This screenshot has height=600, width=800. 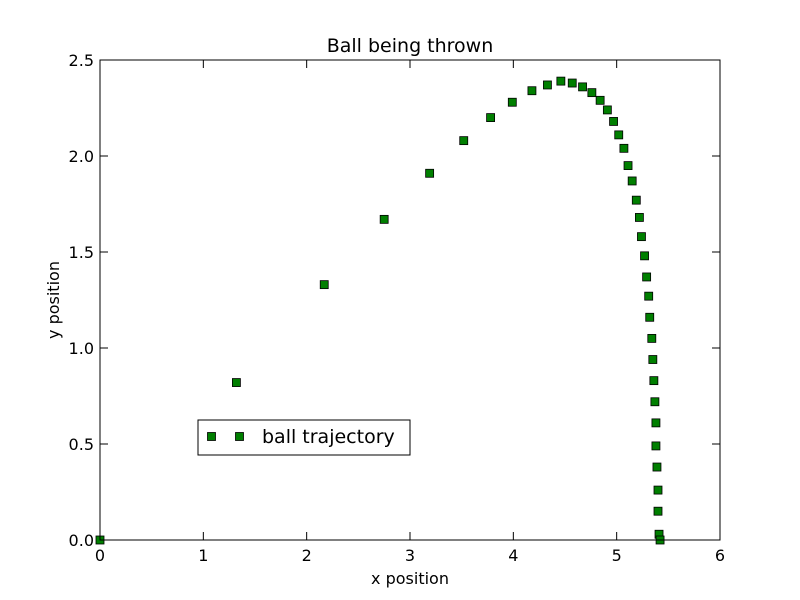 What do you see at coordinates (81, 540) in the screenshot?
I see `y-tick-label: 0.0` at bounding box center [81, 540].